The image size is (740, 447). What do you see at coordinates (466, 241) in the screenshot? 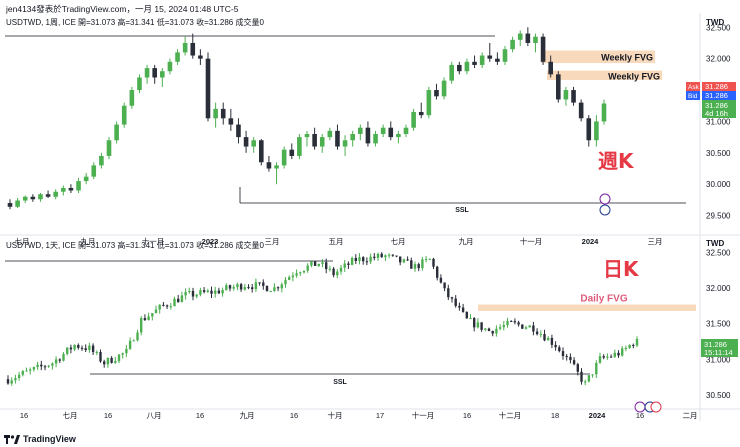
I see `x-tick-label: 九月` at bounding box center [466, 241].